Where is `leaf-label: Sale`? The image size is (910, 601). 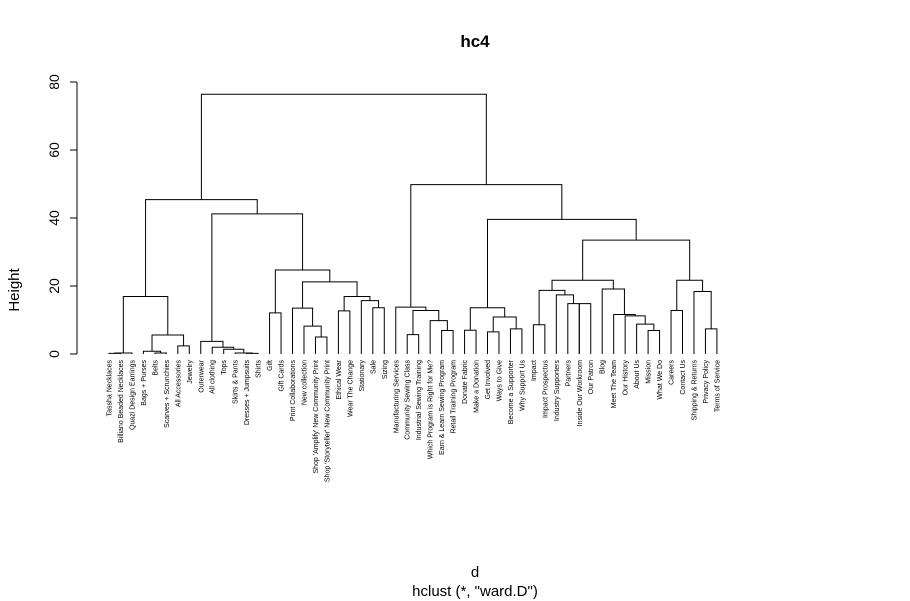
leaf-label: Sale is located at coordinates (373, 367).